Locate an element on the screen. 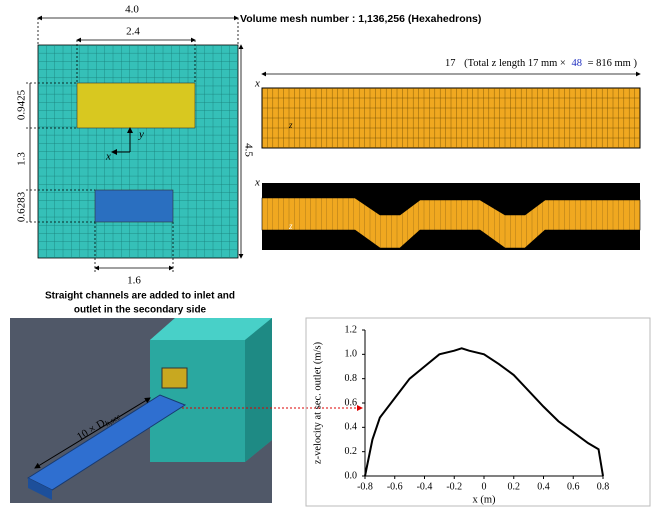 The image size is (652, 508). y-tick-label: 0.6 is located at coordinates (351, 402).